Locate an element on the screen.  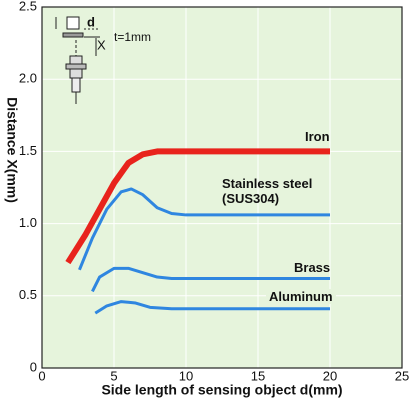
inset-d-label: d is located at coordinates (91, 21).